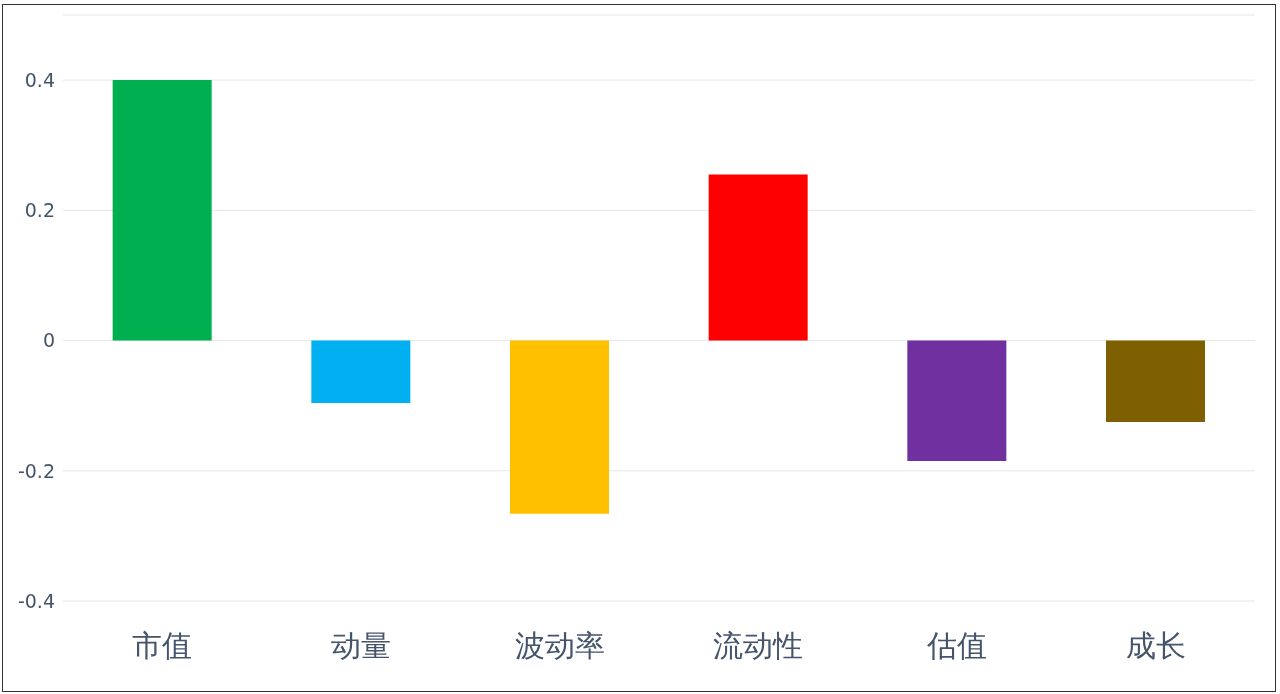 This screenshot has height=694, width=1280. What do you see at coordinates (36, 600) in the screenshot?
I see `y-tick-label: -0.4` at bounding box center [36, 600].